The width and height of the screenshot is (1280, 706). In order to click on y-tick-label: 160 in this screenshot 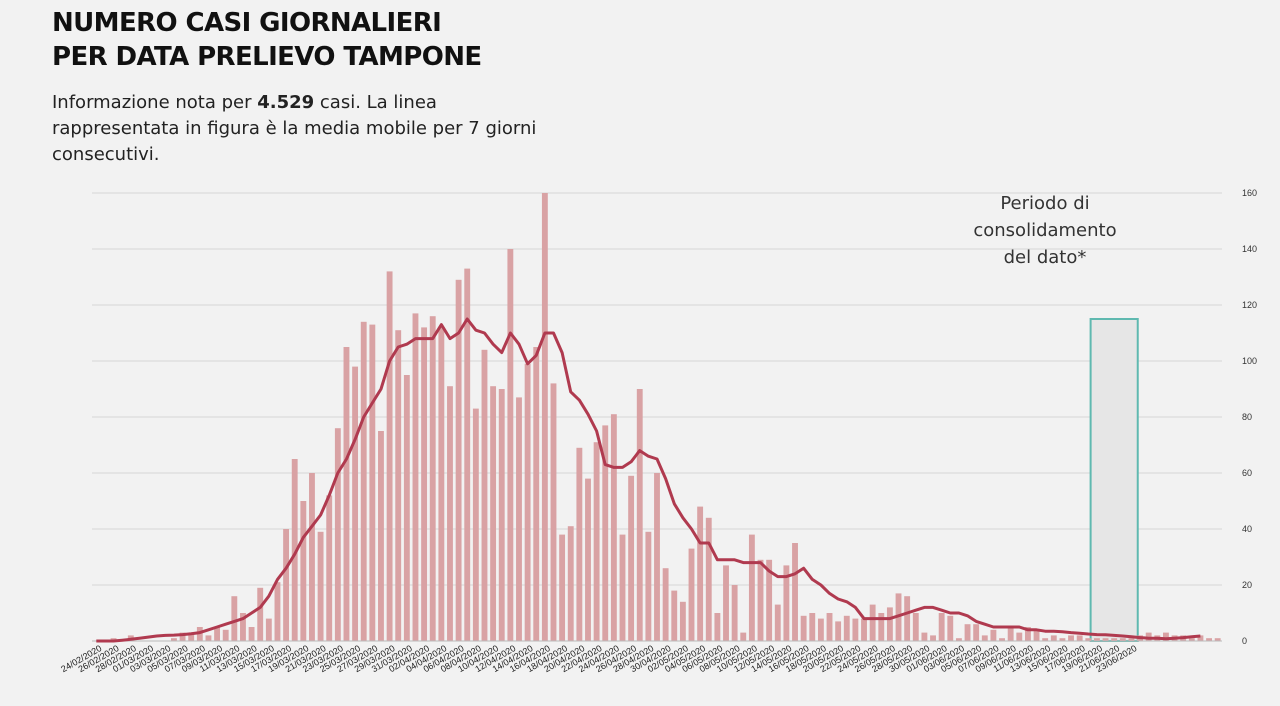, I will do `click(1249, 193)`.